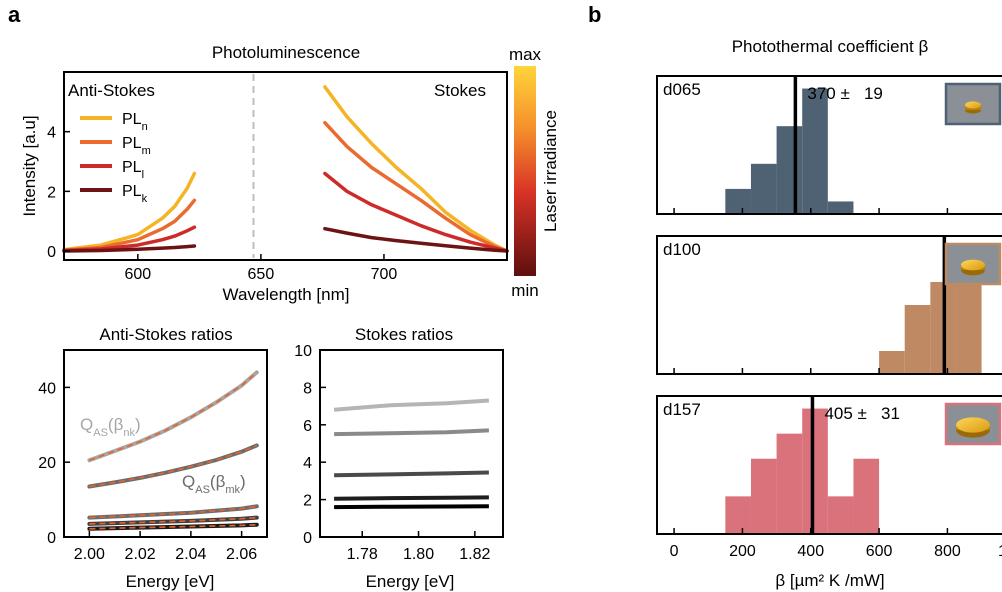 The height and width of the screenshot is (592, 1002). What do you see at coordinates (136, 146) in the screenshot?
I see `legend-label-pl-m: PLm` at bounding box center [136, 146].